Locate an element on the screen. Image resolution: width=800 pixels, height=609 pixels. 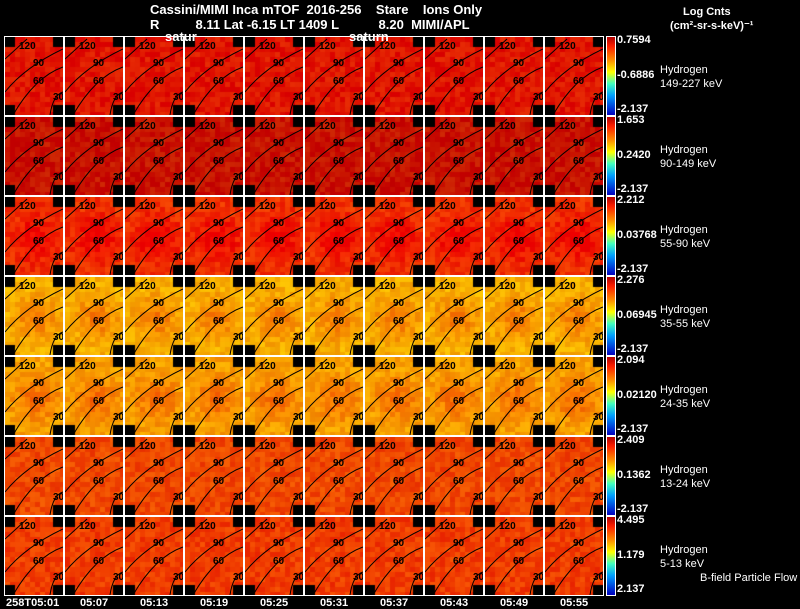
row-species-label: Hydrogen is located at coordinates (684, 230).